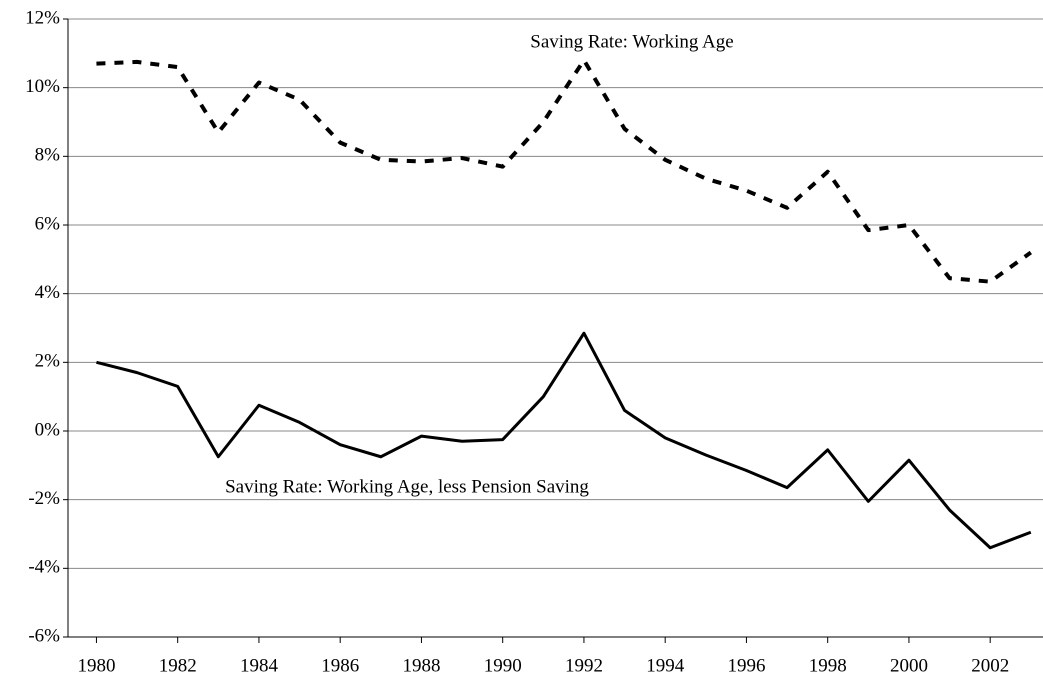  Describe the element at coordinates (631, 41) in the screenshot. I see `series-annotation: Saving Rate: Working Age` at that location.